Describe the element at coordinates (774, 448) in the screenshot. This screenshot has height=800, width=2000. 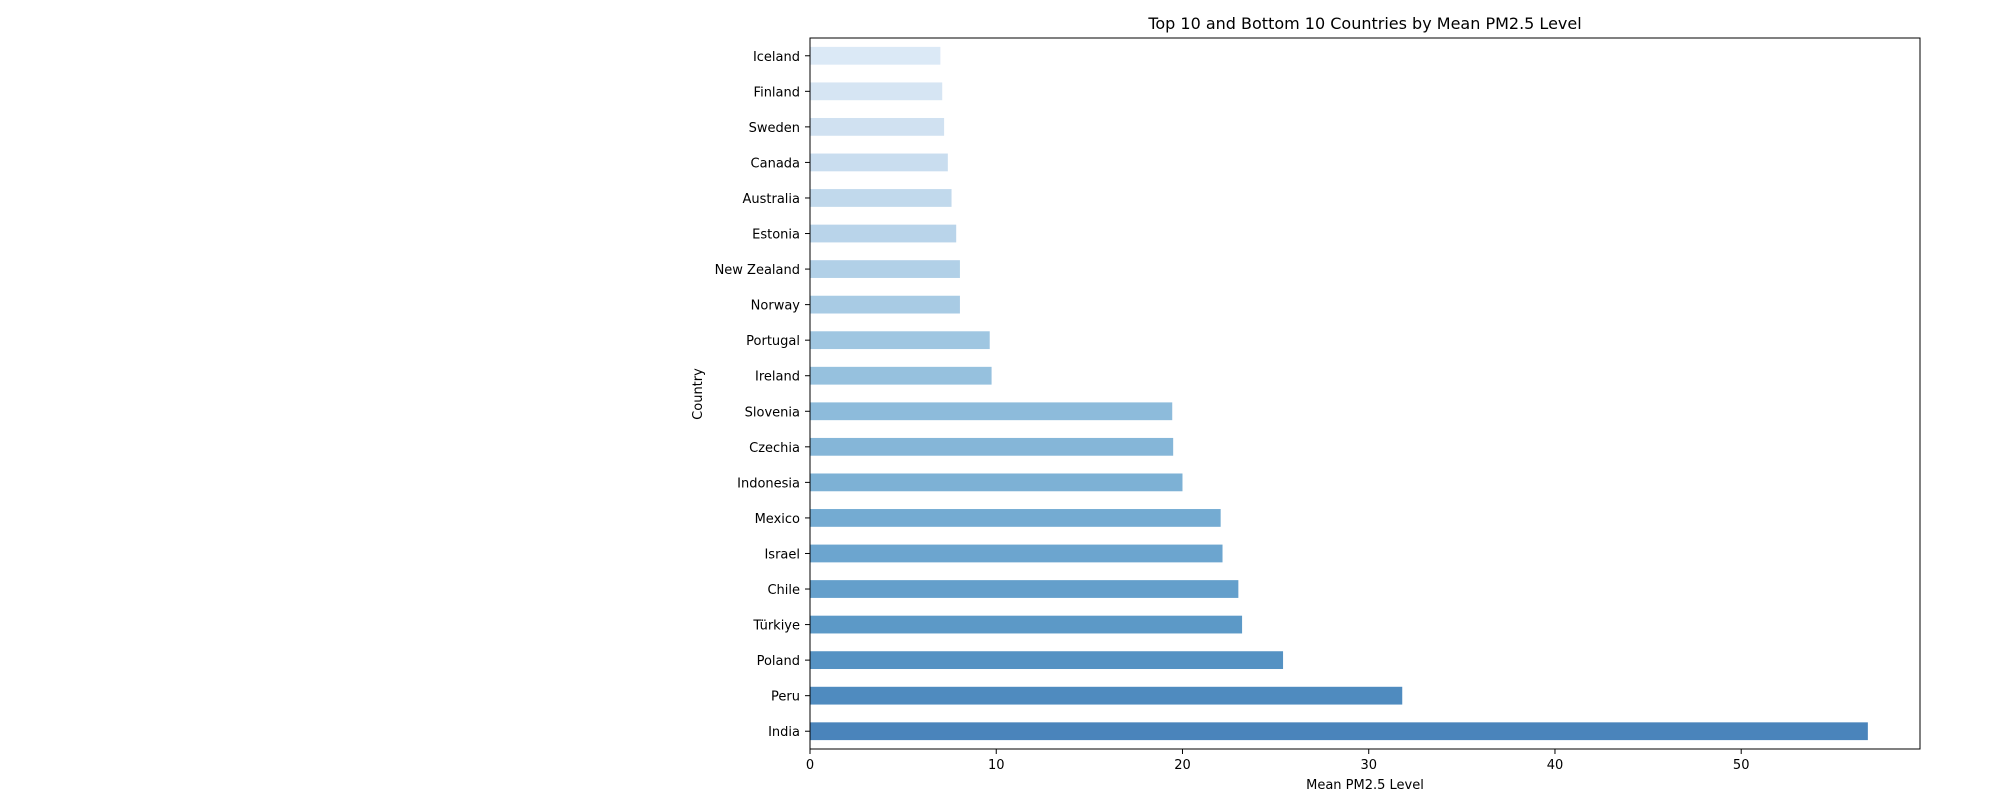
I see `y-tick-label: Czechia` at that location.